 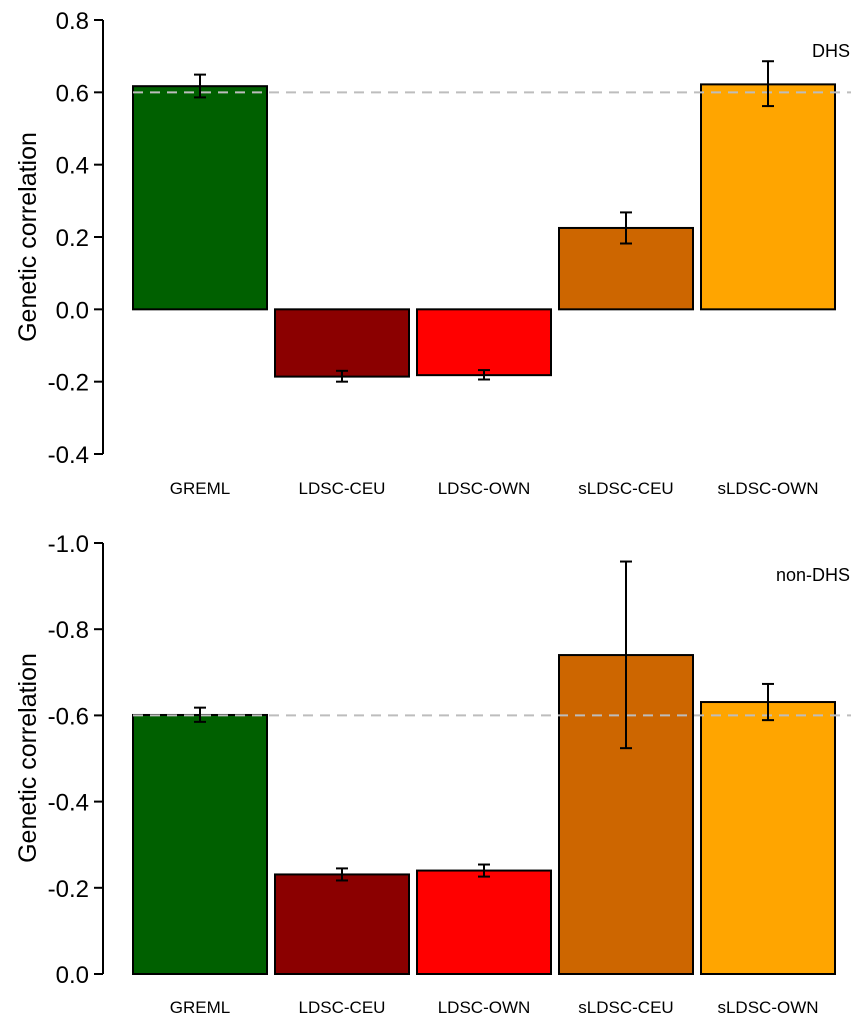 I want to click on y-tick-label: -0.6, so click(x=68, y=716).